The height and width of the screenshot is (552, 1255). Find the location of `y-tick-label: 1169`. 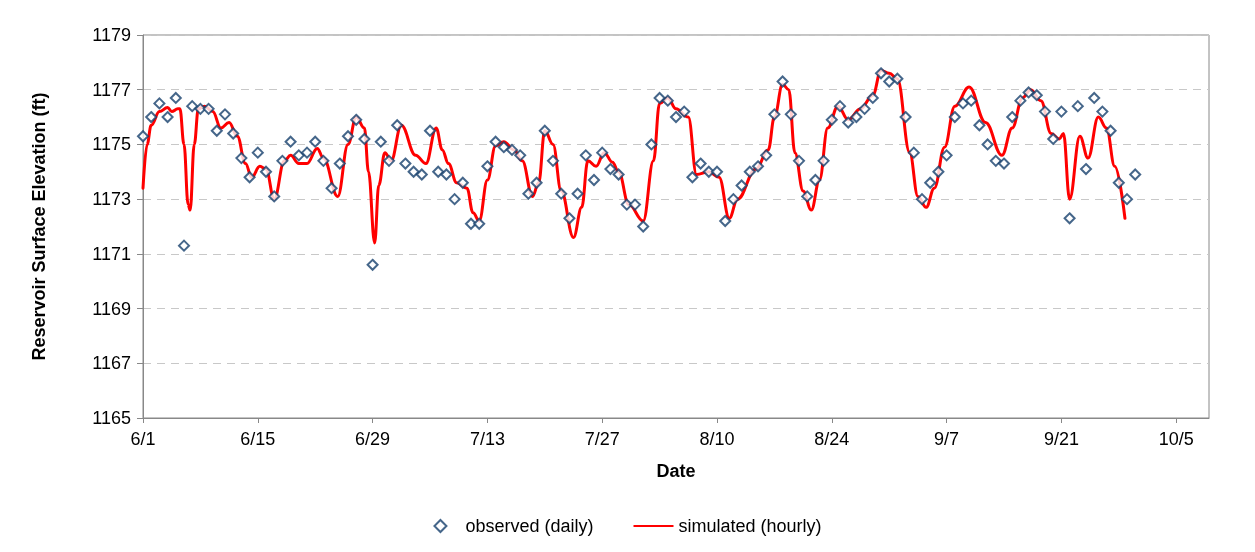

y-tick-label: 1169 is located at coordinates (111, 308).